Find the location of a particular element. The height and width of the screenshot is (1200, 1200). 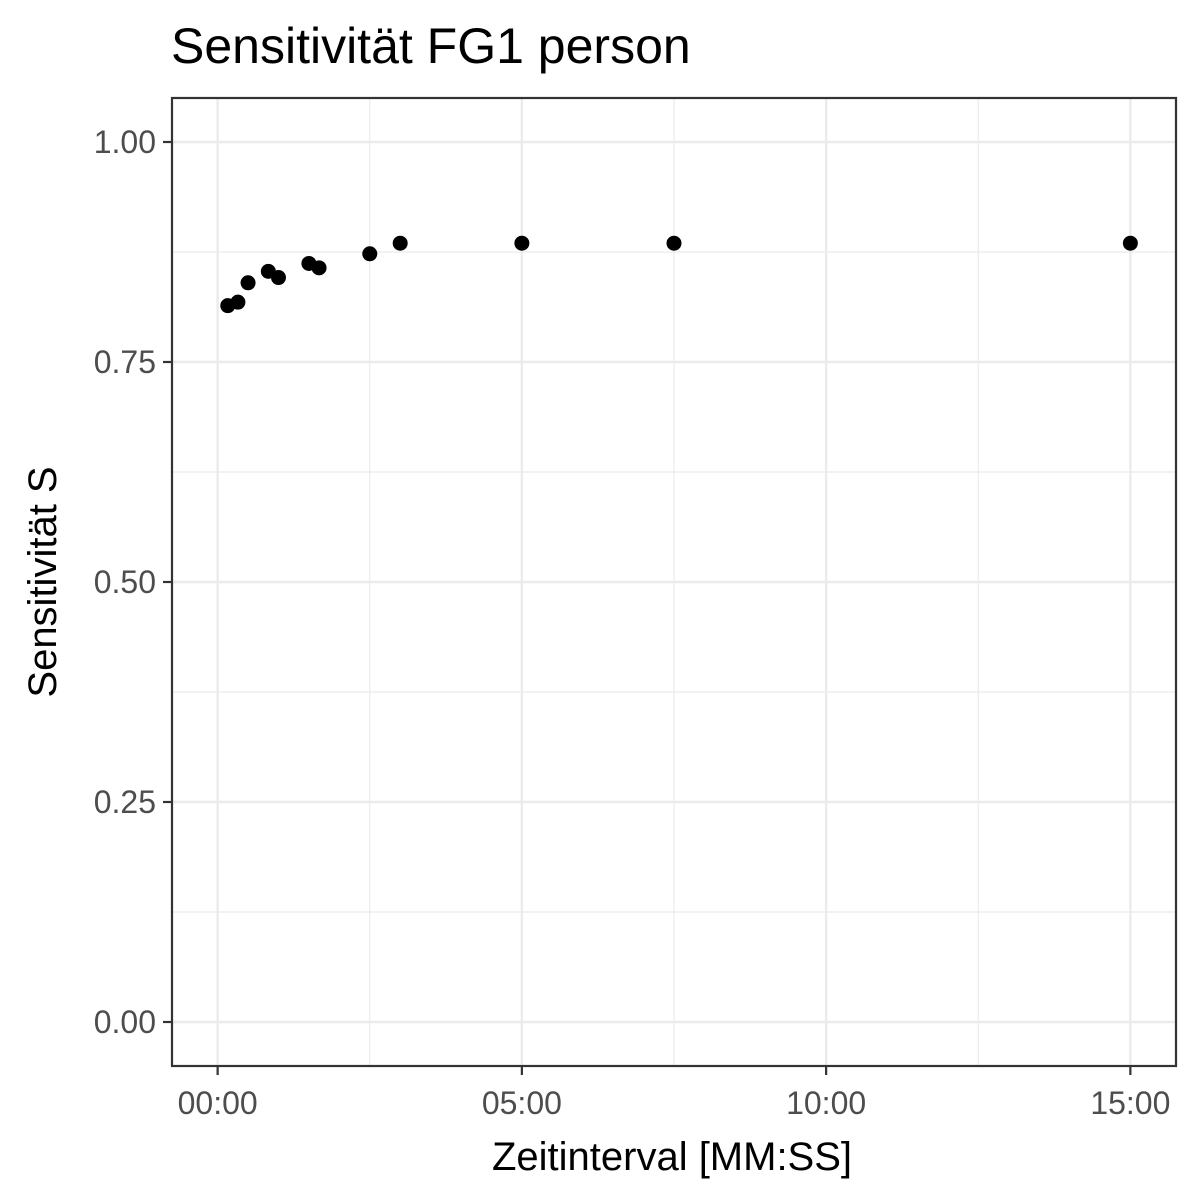

x-tick-label: 00:00 is located at coordinates (218, 1103).